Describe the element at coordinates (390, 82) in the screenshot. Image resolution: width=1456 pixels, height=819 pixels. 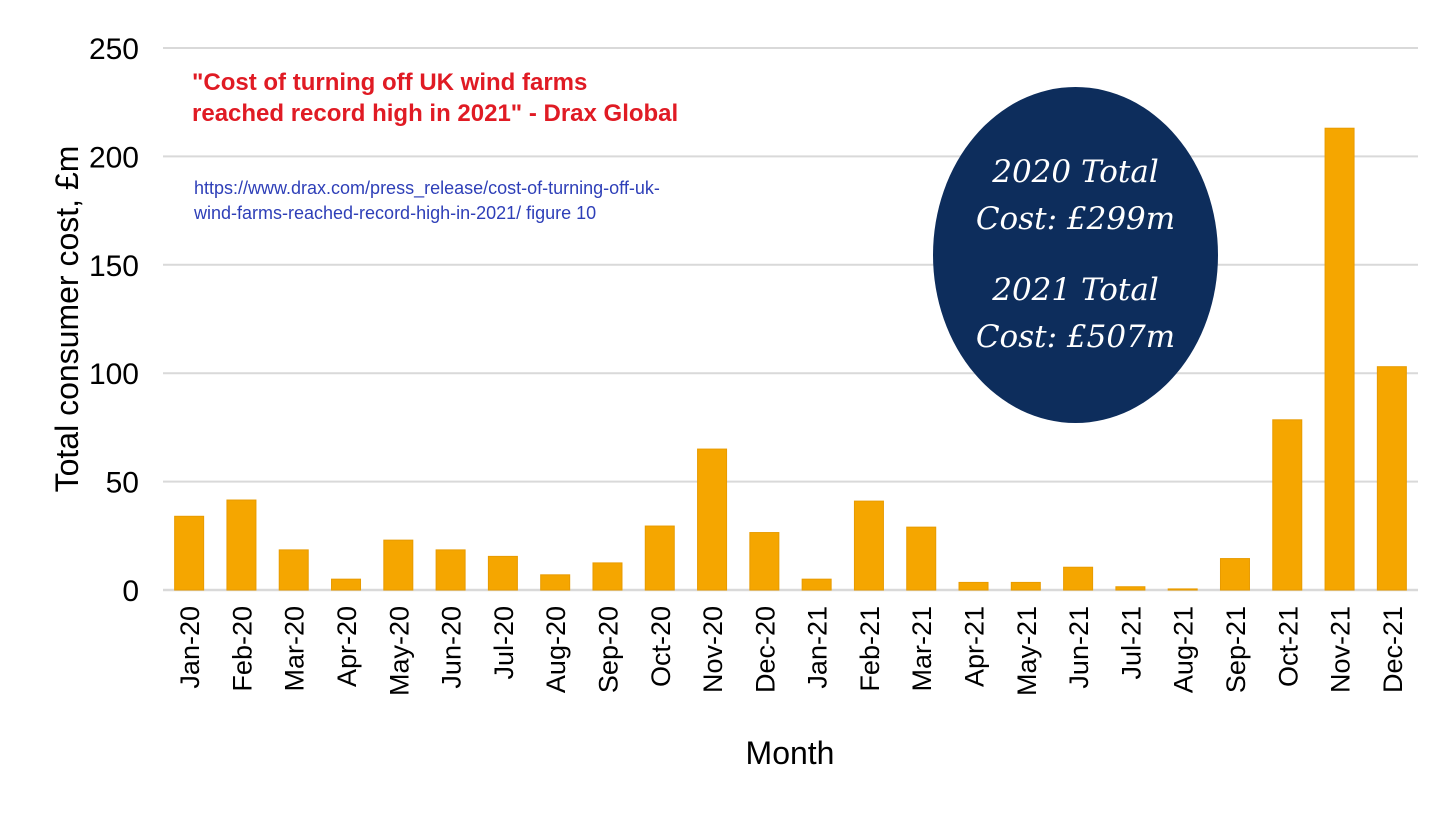
I see `headline-line-1: "Cost of turning off UK wind farms` at that location.